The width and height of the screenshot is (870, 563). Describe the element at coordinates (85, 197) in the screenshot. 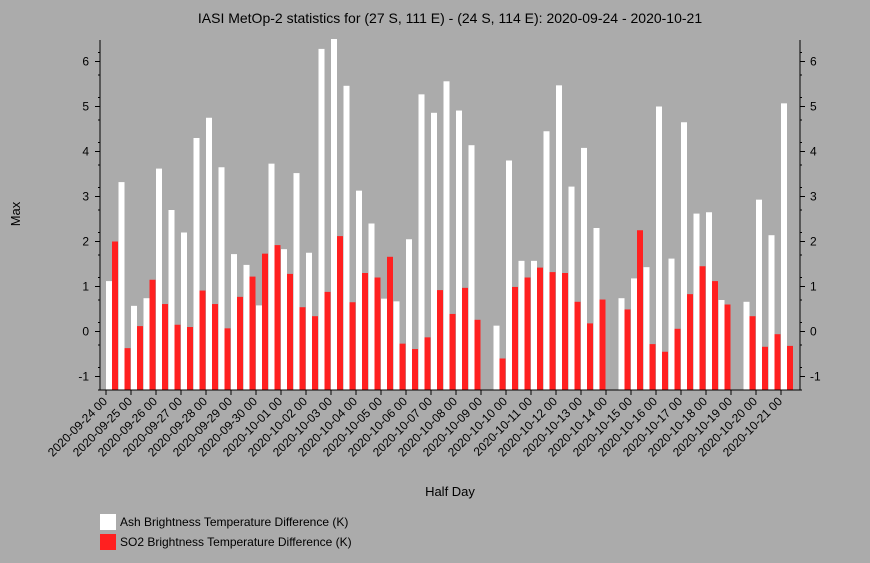

I see `y-tick-label-left: 3` at that location.